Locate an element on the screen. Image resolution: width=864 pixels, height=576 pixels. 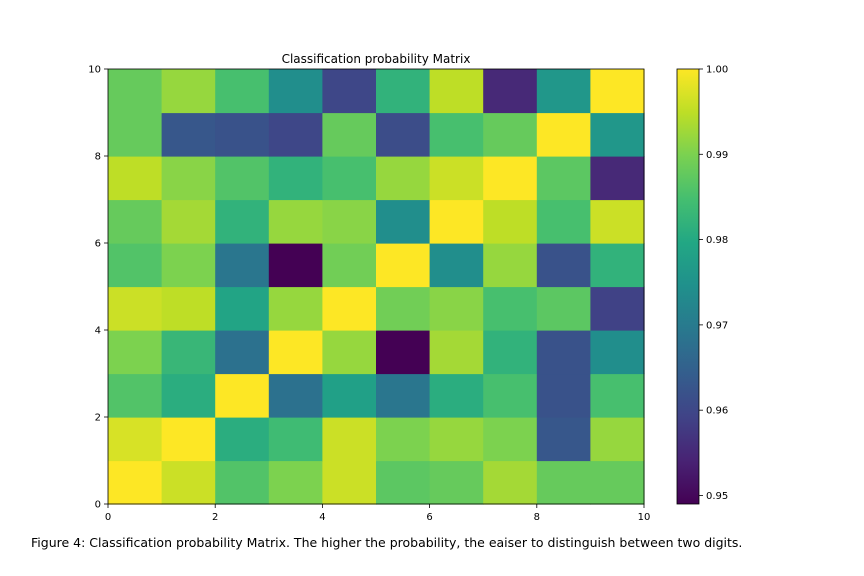
colorbar-tick-label: 0.98 is located at coordinates (717, 240).